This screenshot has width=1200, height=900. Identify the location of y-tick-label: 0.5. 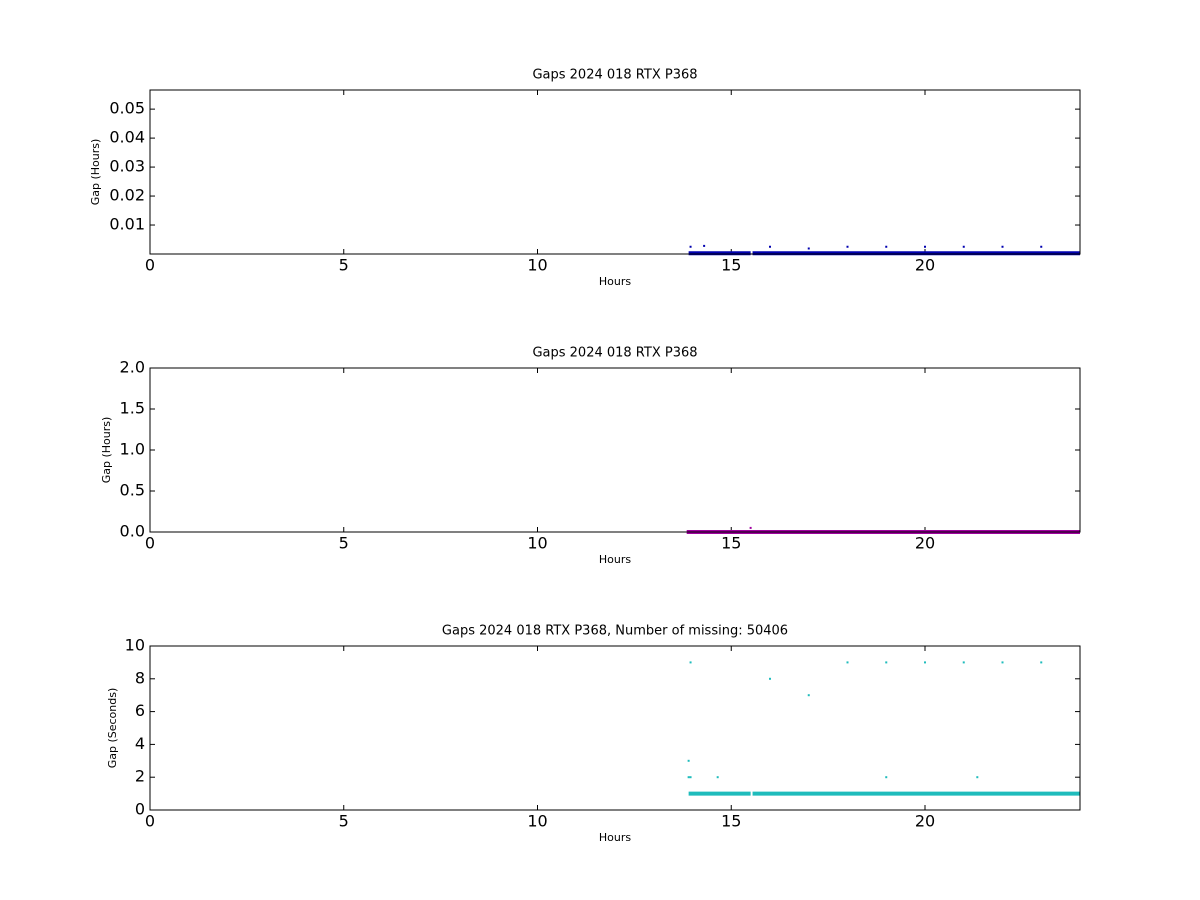
(132, 490).